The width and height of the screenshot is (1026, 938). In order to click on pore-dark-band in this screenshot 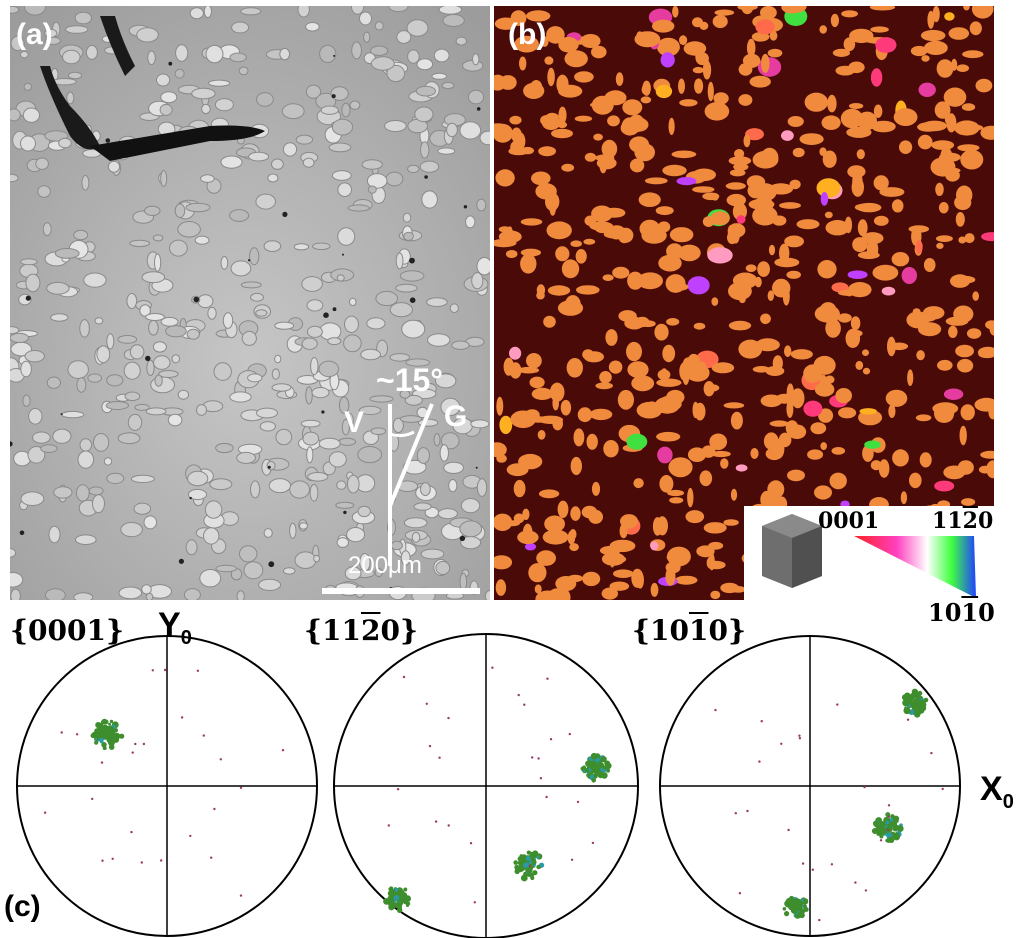, I will do `click(177, 143)`.